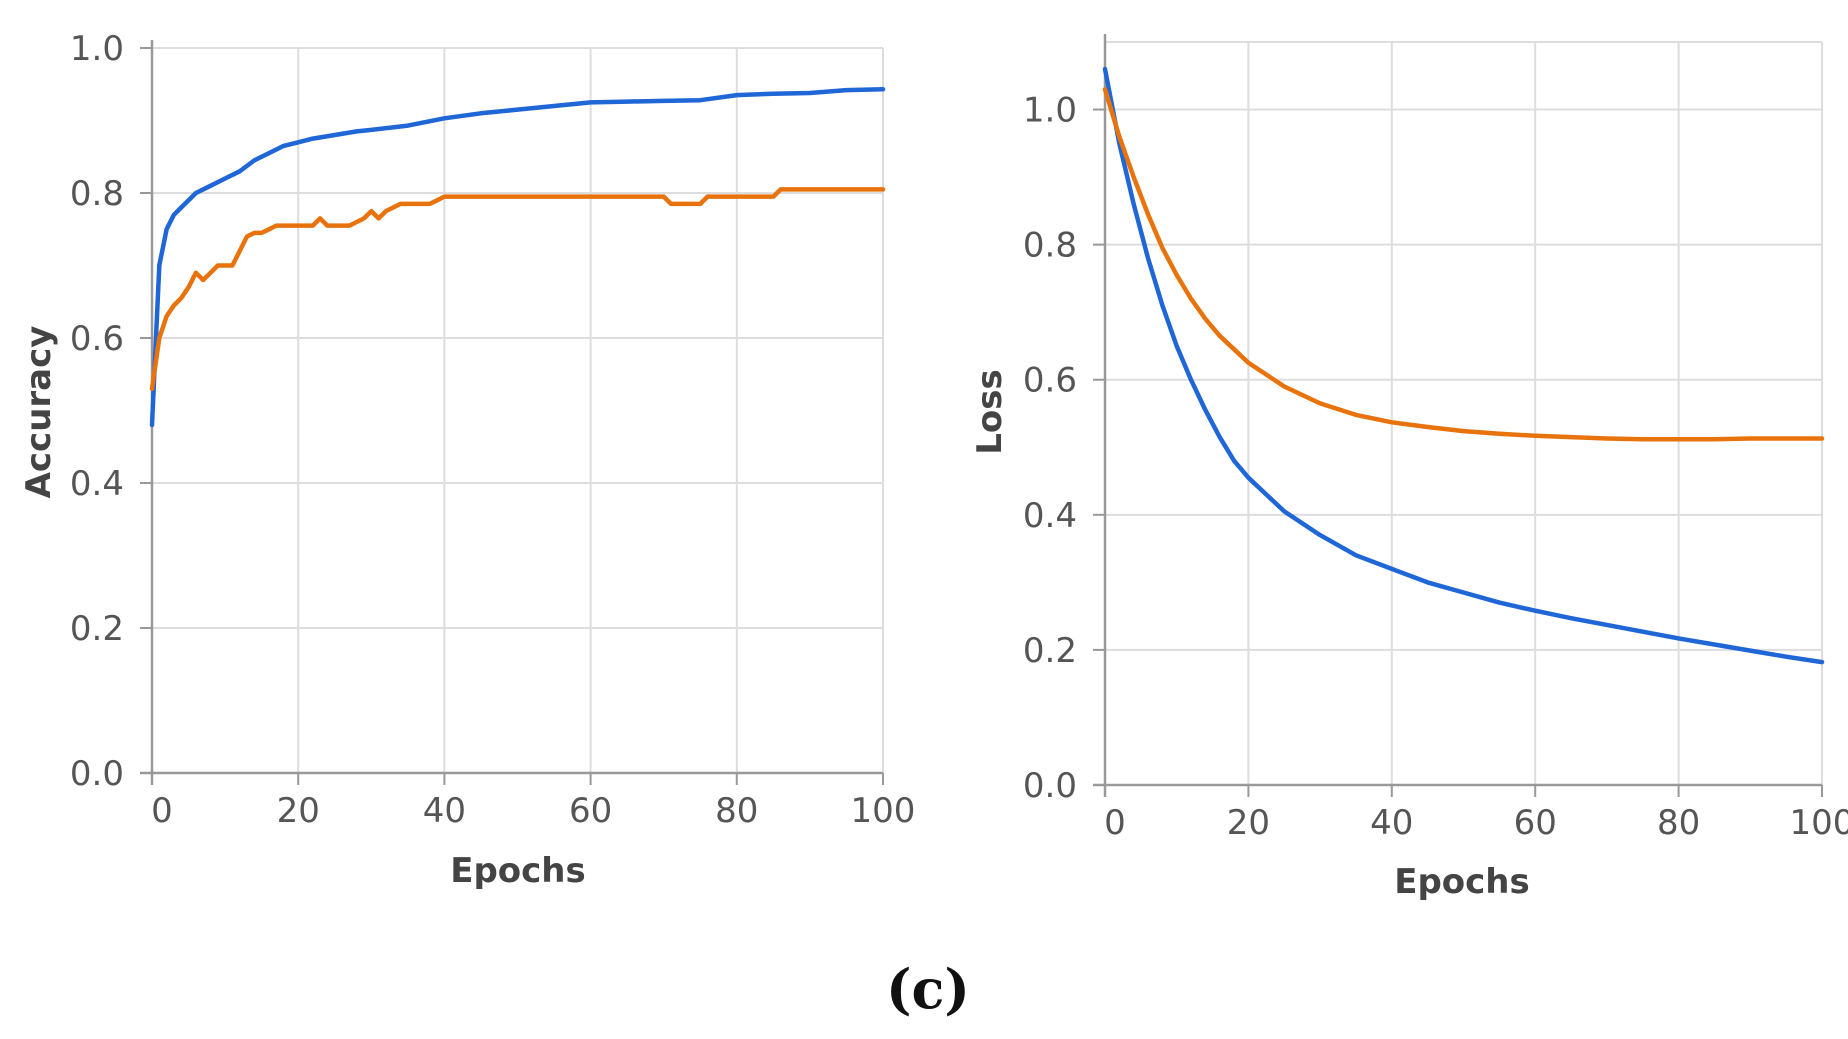 The image size is (1848, 1039). What do you see at coordinates (1115, 823) in the screenshot?
I see `loss-x-tick-label: 0` at bounding box center [1115, 823].